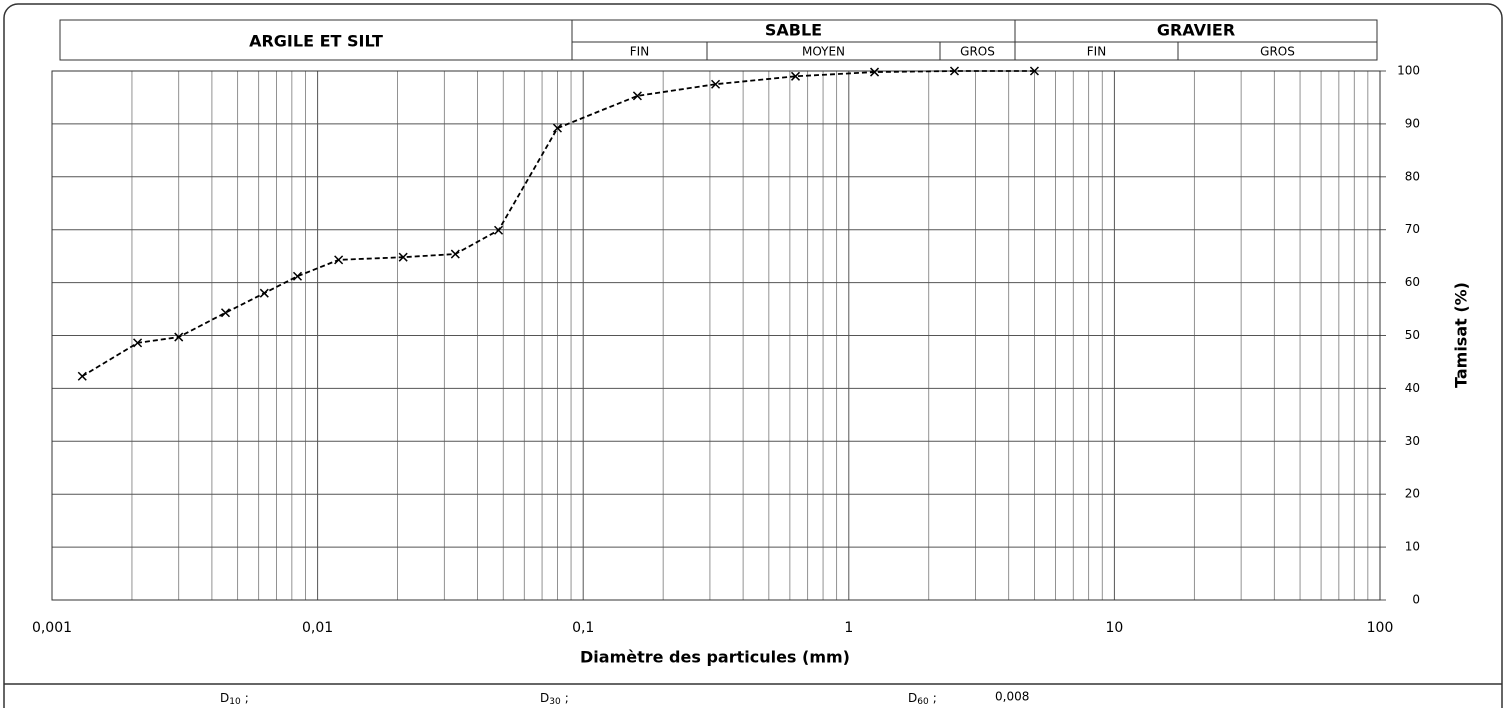 Image resolution: width=1507 pixels, height=712 pixels. What do you see at coordinates (1012, 697) in the screenshot?
I see `footer-value: 0,008` at bounding box center [1012, 697].